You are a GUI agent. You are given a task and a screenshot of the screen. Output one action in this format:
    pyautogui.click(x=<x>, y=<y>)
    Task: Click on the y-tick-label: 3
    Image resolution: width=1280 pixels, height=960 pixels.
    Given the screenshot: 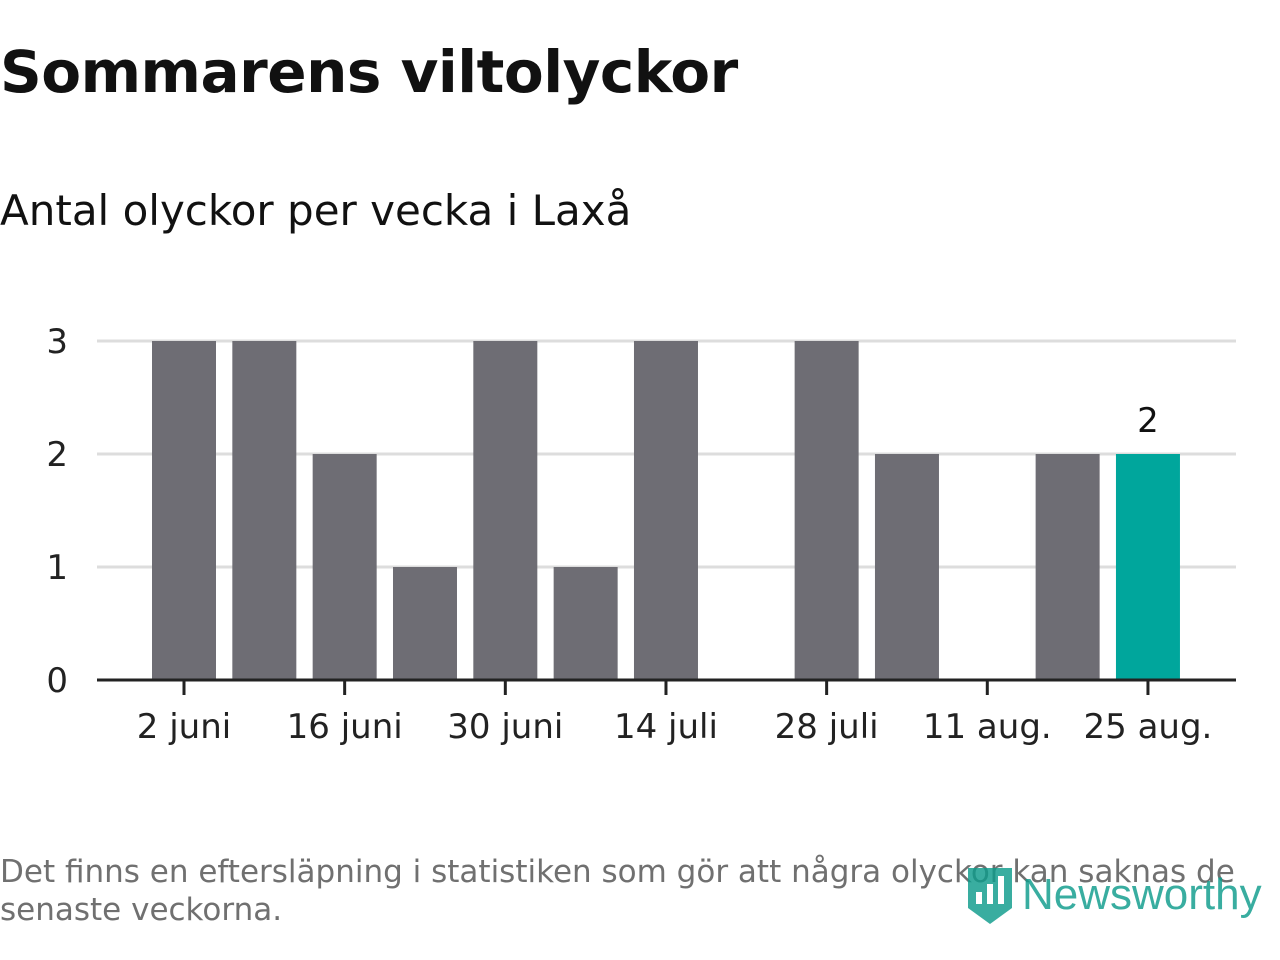 What is the action you would take?
    pyautogui.click(x=57, y=342)
    